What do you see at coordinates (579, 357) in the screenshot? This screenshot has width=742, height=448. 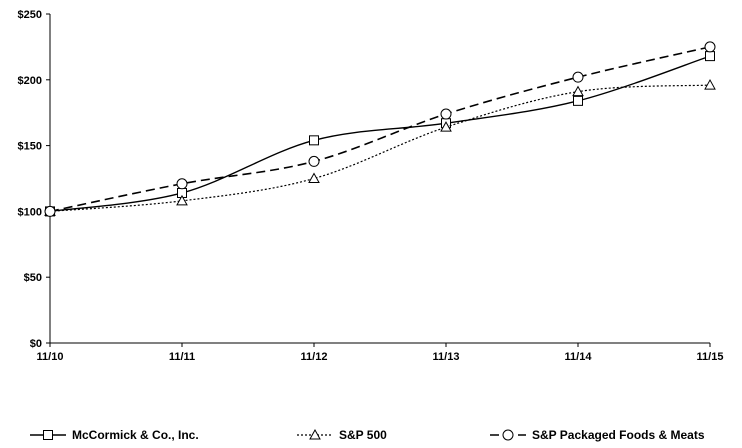 I see `x-tick-label: 11/14` at bounding box center [579, 357].